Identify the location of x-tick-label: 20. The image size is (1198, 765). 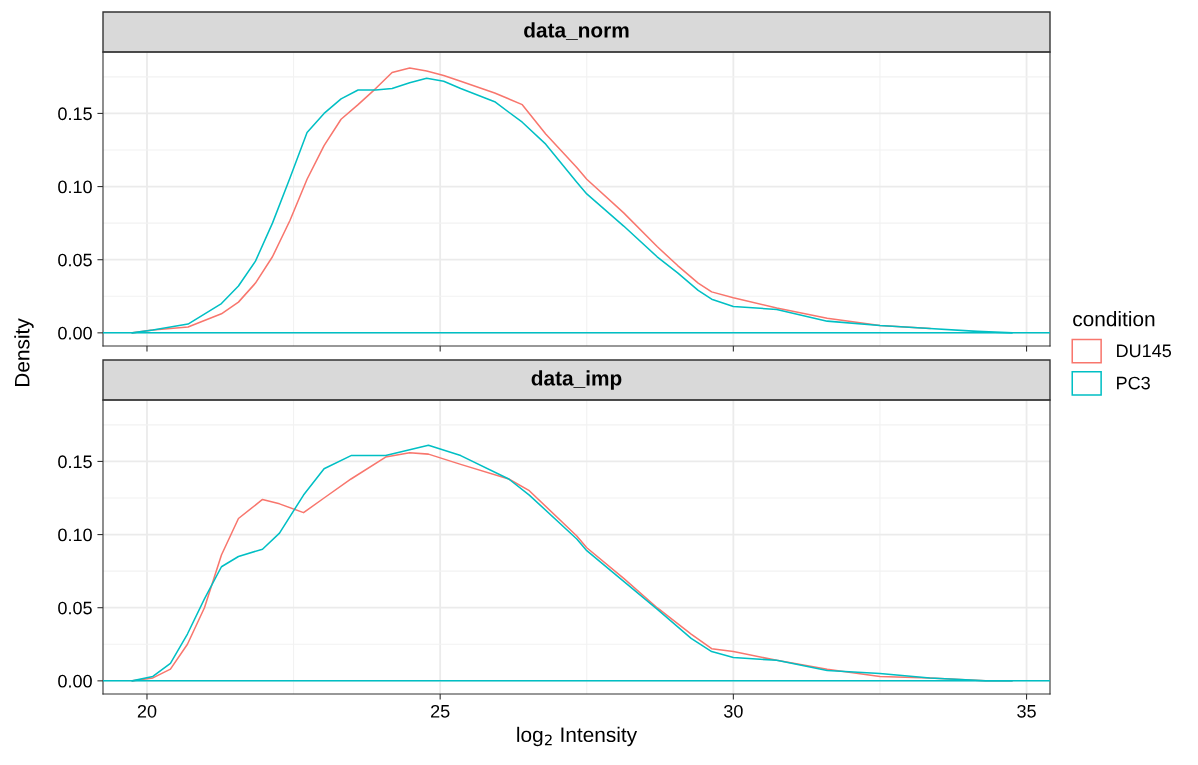
(147, 711).